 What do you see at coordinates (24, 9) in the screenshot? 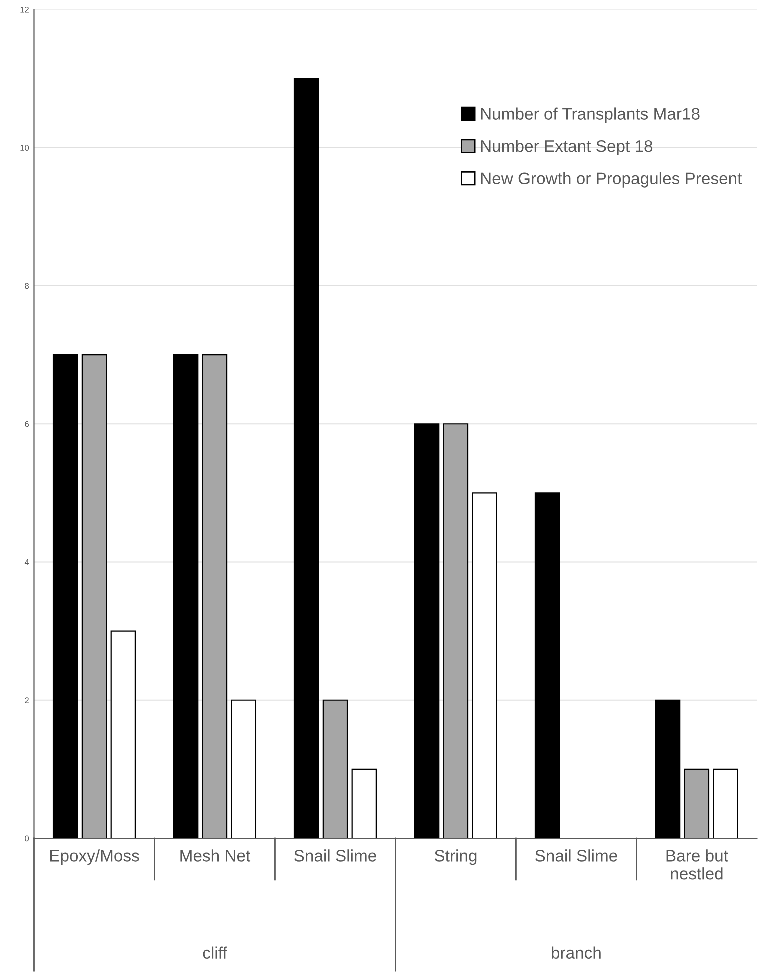
I see `y-tick-label: 12` at bounding box center [24, 9].